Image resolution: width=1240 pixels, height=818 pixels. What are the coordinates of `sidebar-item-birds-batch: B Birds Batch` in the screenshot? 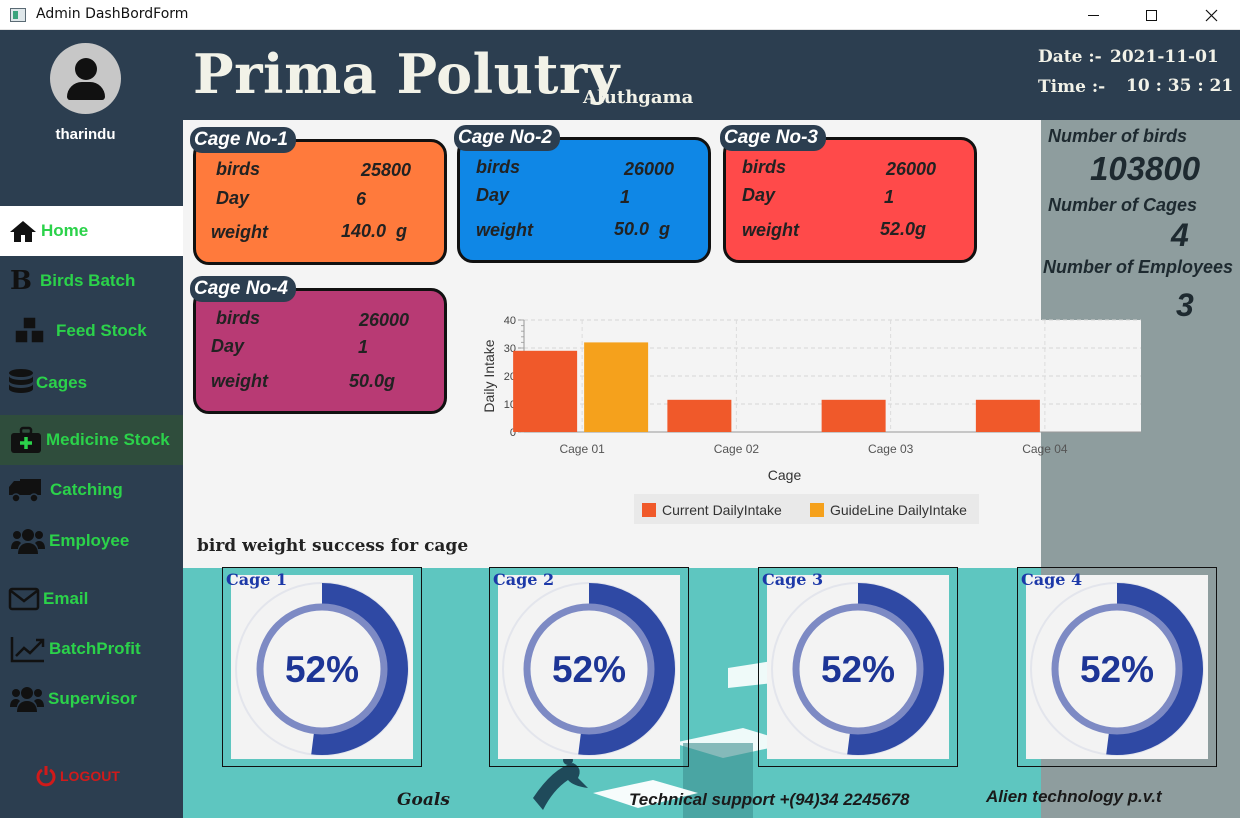 It's located at (91, 281).